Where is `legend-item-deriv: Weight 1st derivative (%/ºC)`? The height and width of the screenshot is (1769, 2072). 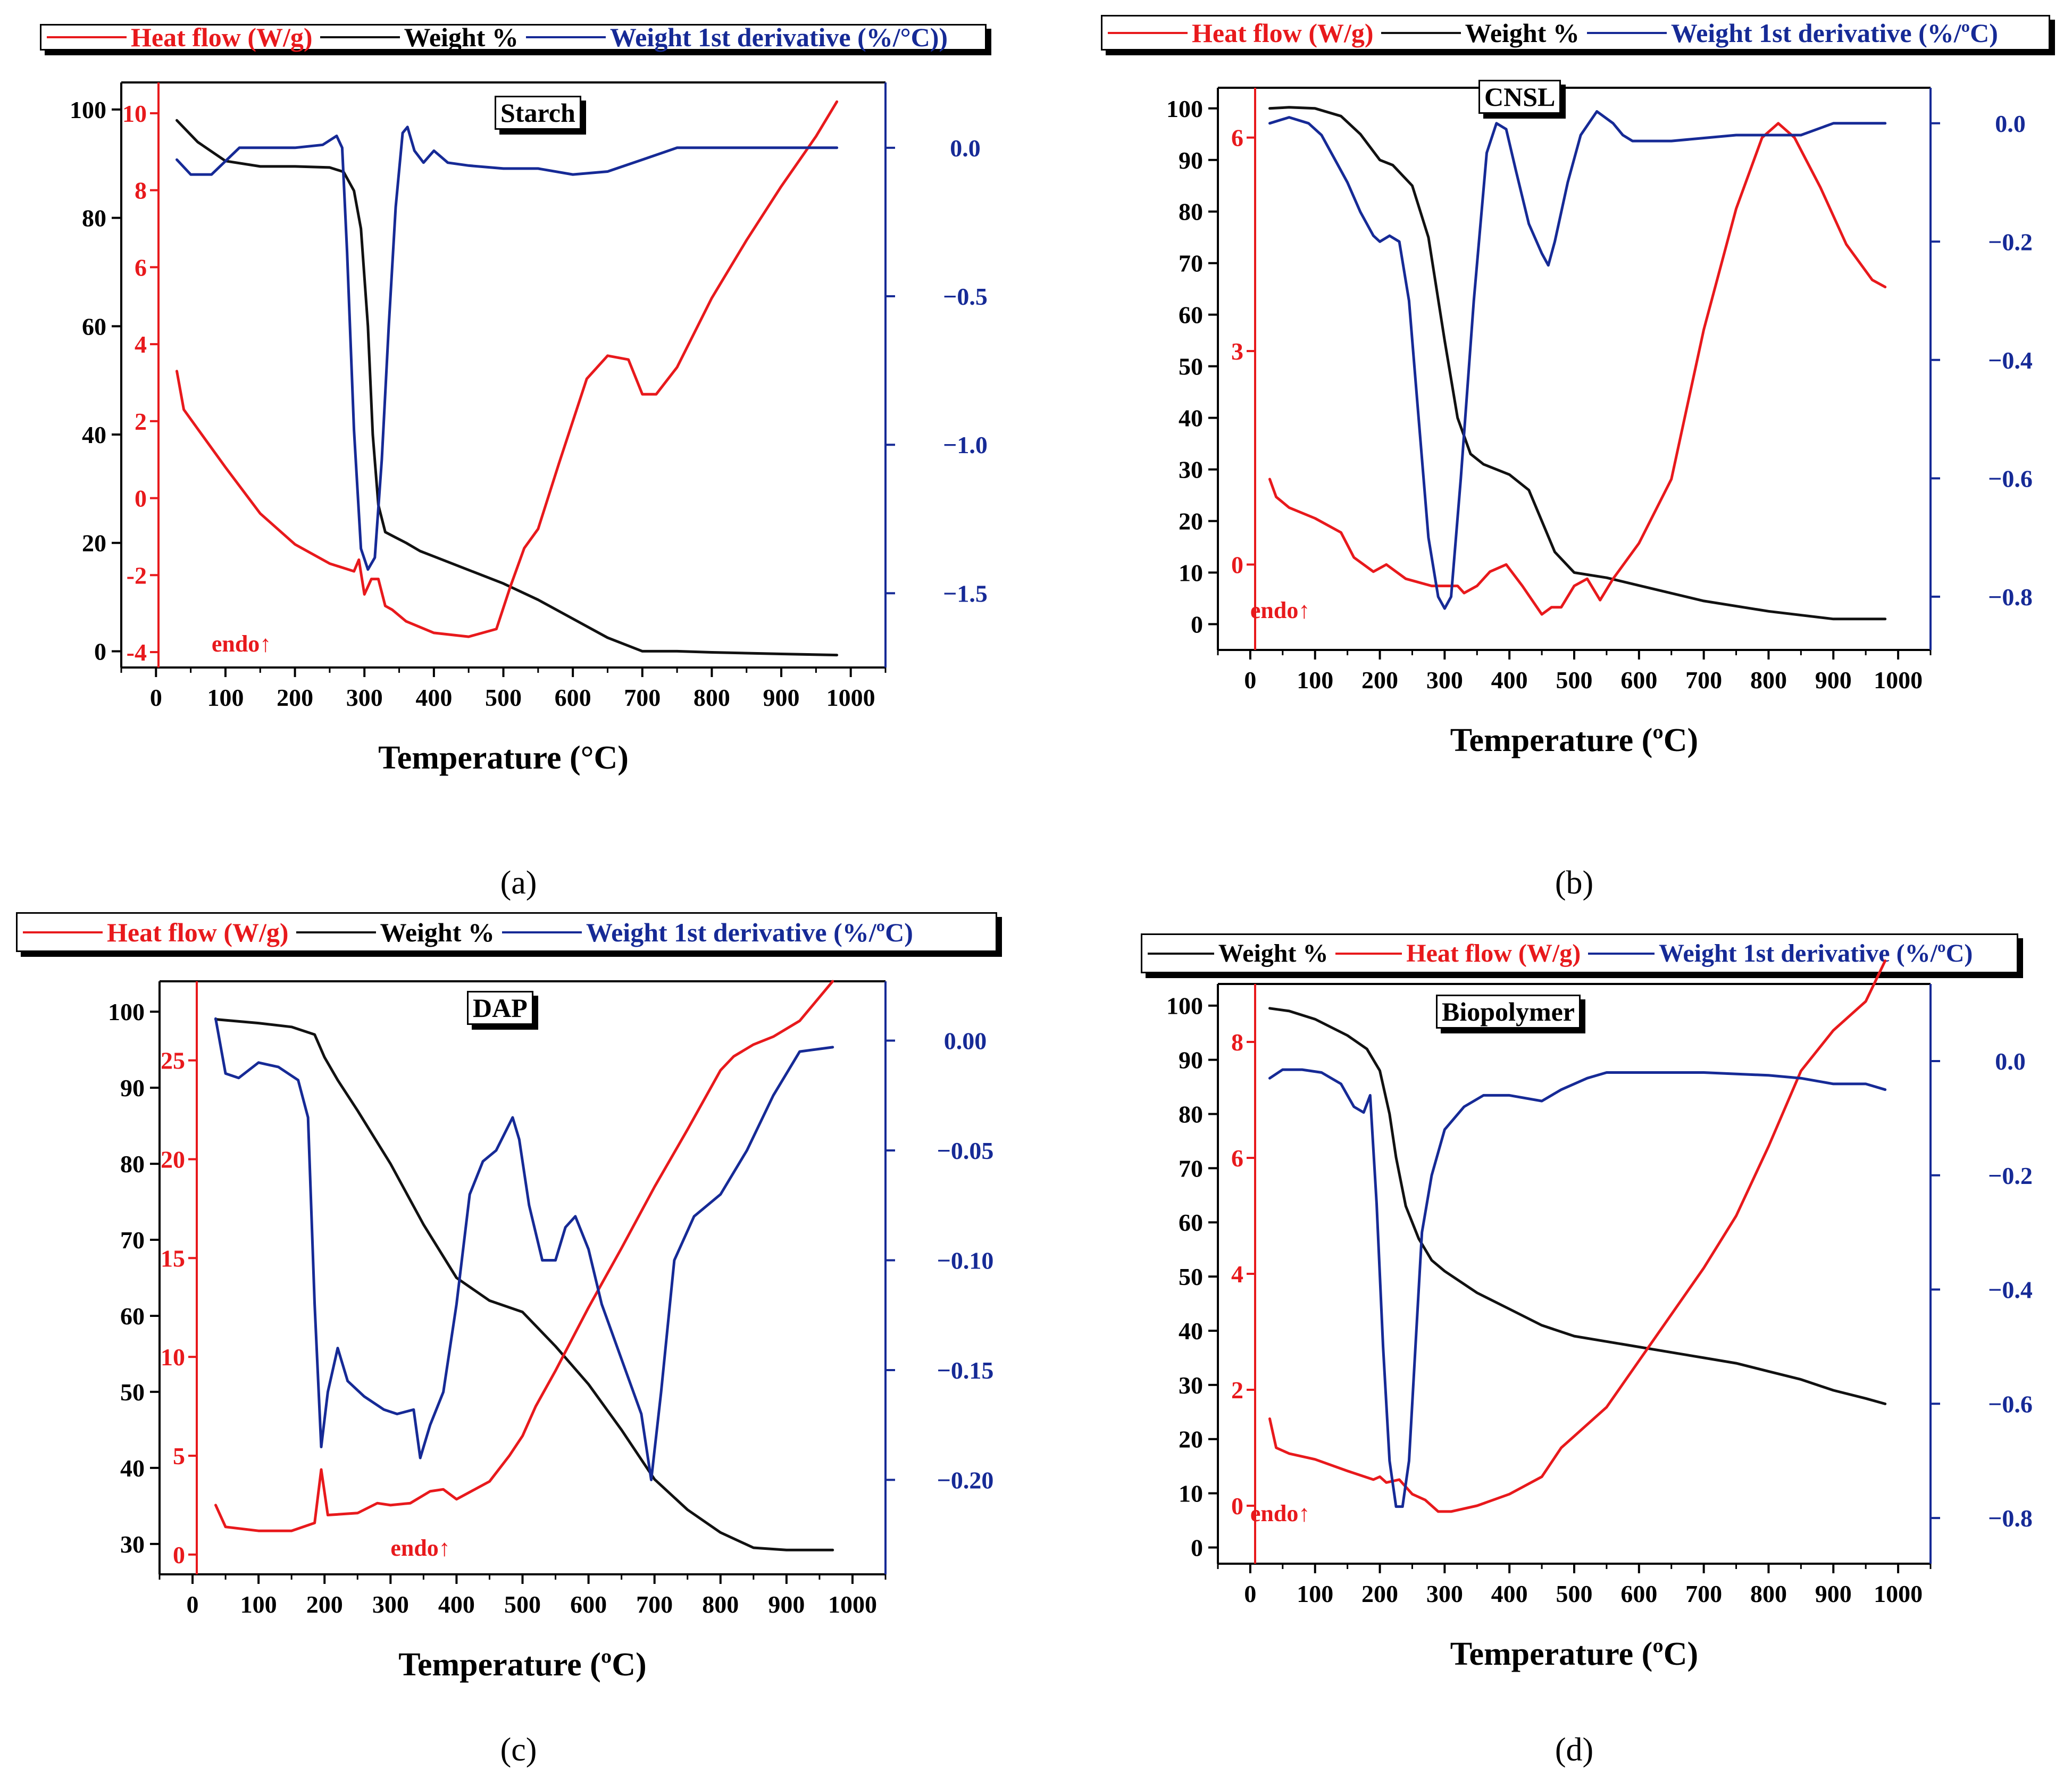
legend-item-deriv: Weight 1st derivative (%/ºC) is located at coordinates (1781, 953).